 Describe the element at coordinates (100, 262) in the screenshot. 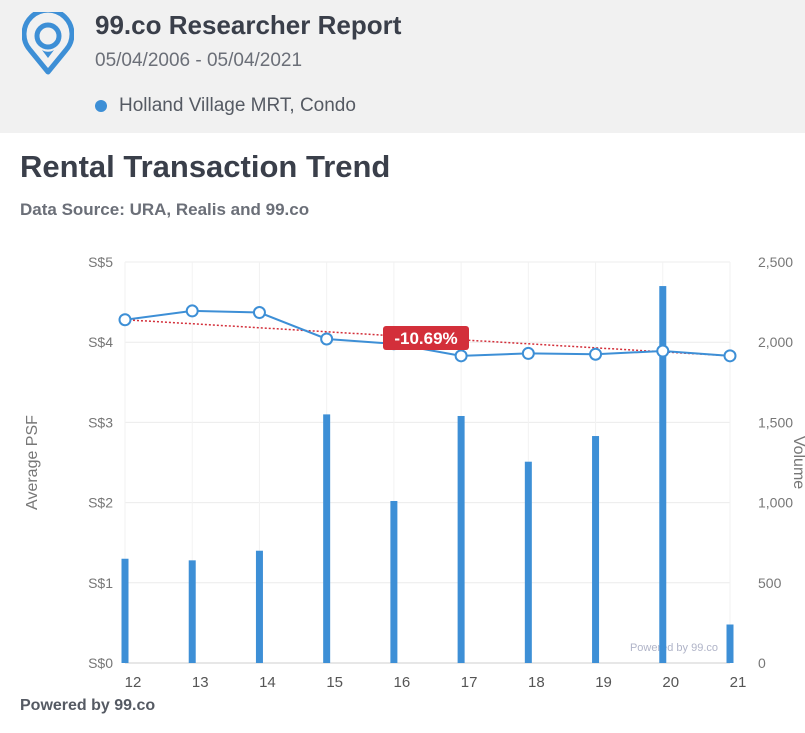

I see `y-left-tick-label: S$5` at that location.